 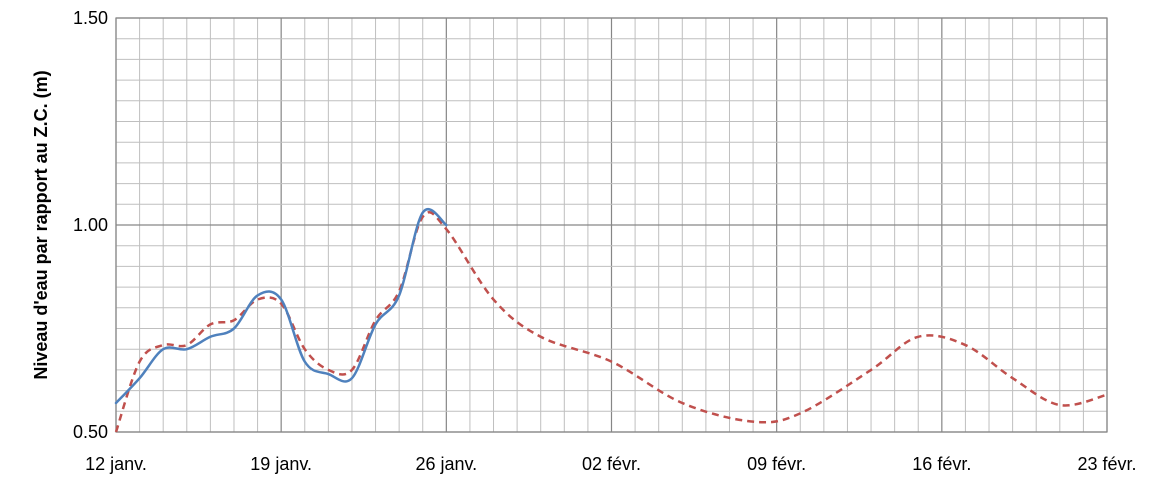 What do you see at coordinates (1106, 464) in the screenshot?
I see `x-tick-label: 23 févr.` at bounding box center [1106, 464].